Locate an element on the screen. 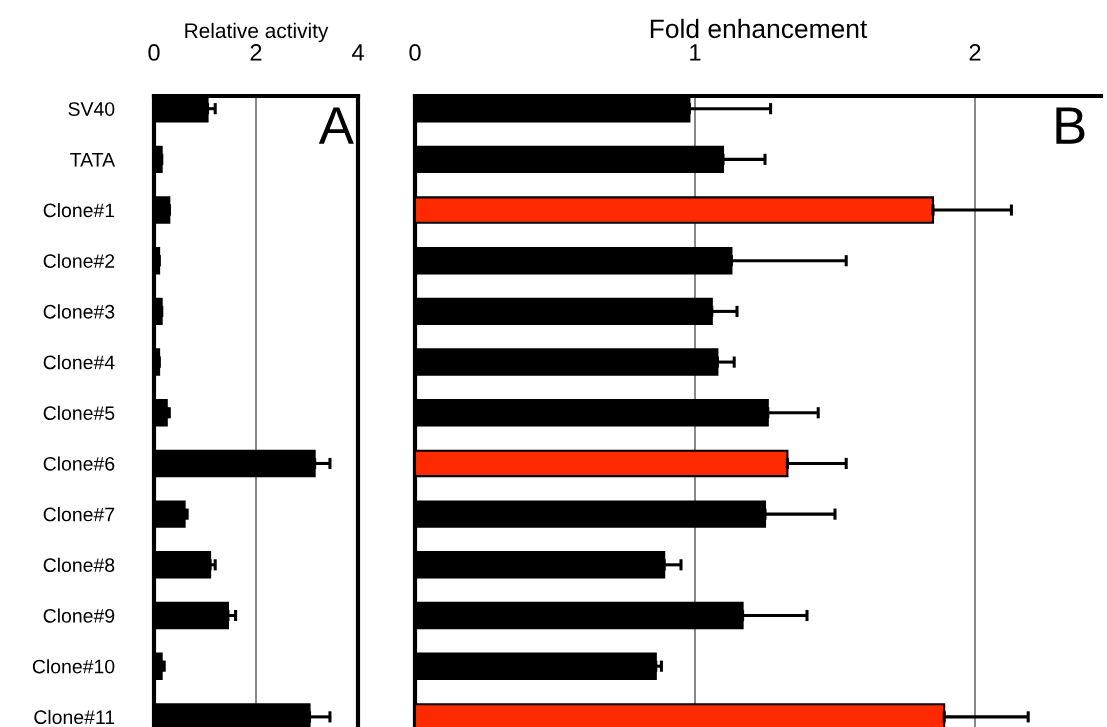  y-tick-label: Clone#4 is located at coordinates (79, 362).